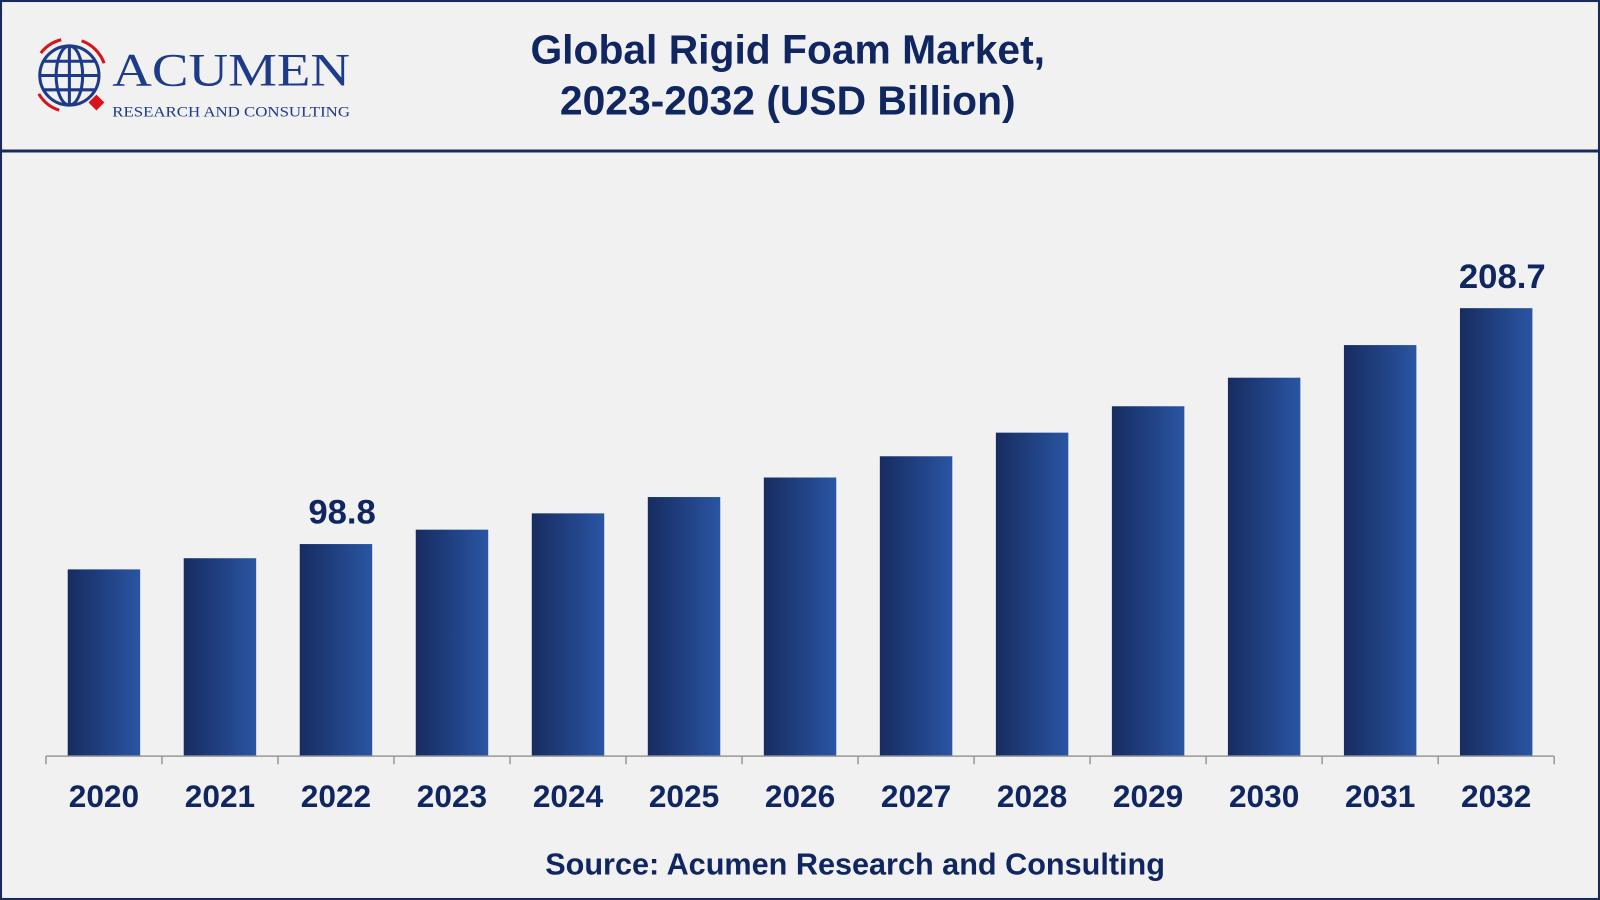  What do you see at coordinates (220, 796) in the screenshot?
I see `x-tick-label: 2021` at bounding box center [220, 796].